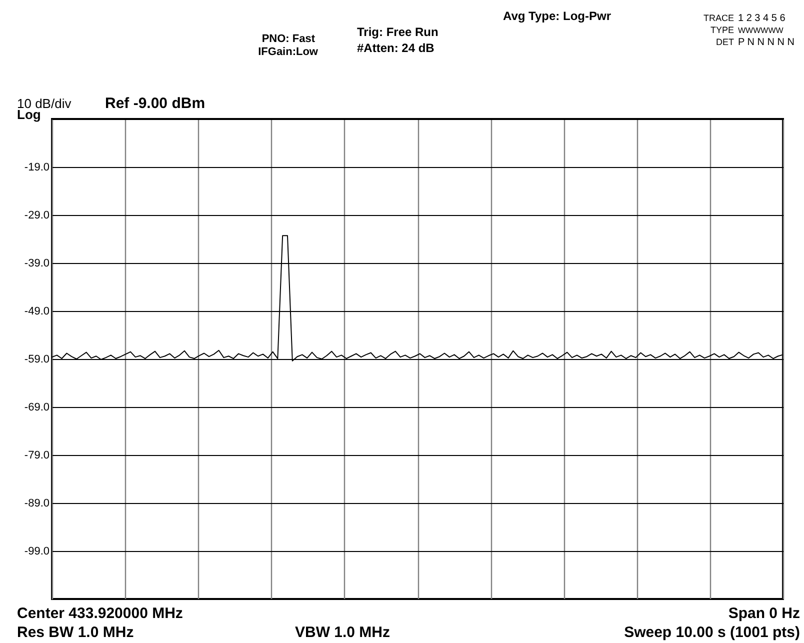 This screenshot has height=643, width=804. Describe the element at coordinates (289, 39) in the screenshot. I see `text: PNO: Fast` at that location.